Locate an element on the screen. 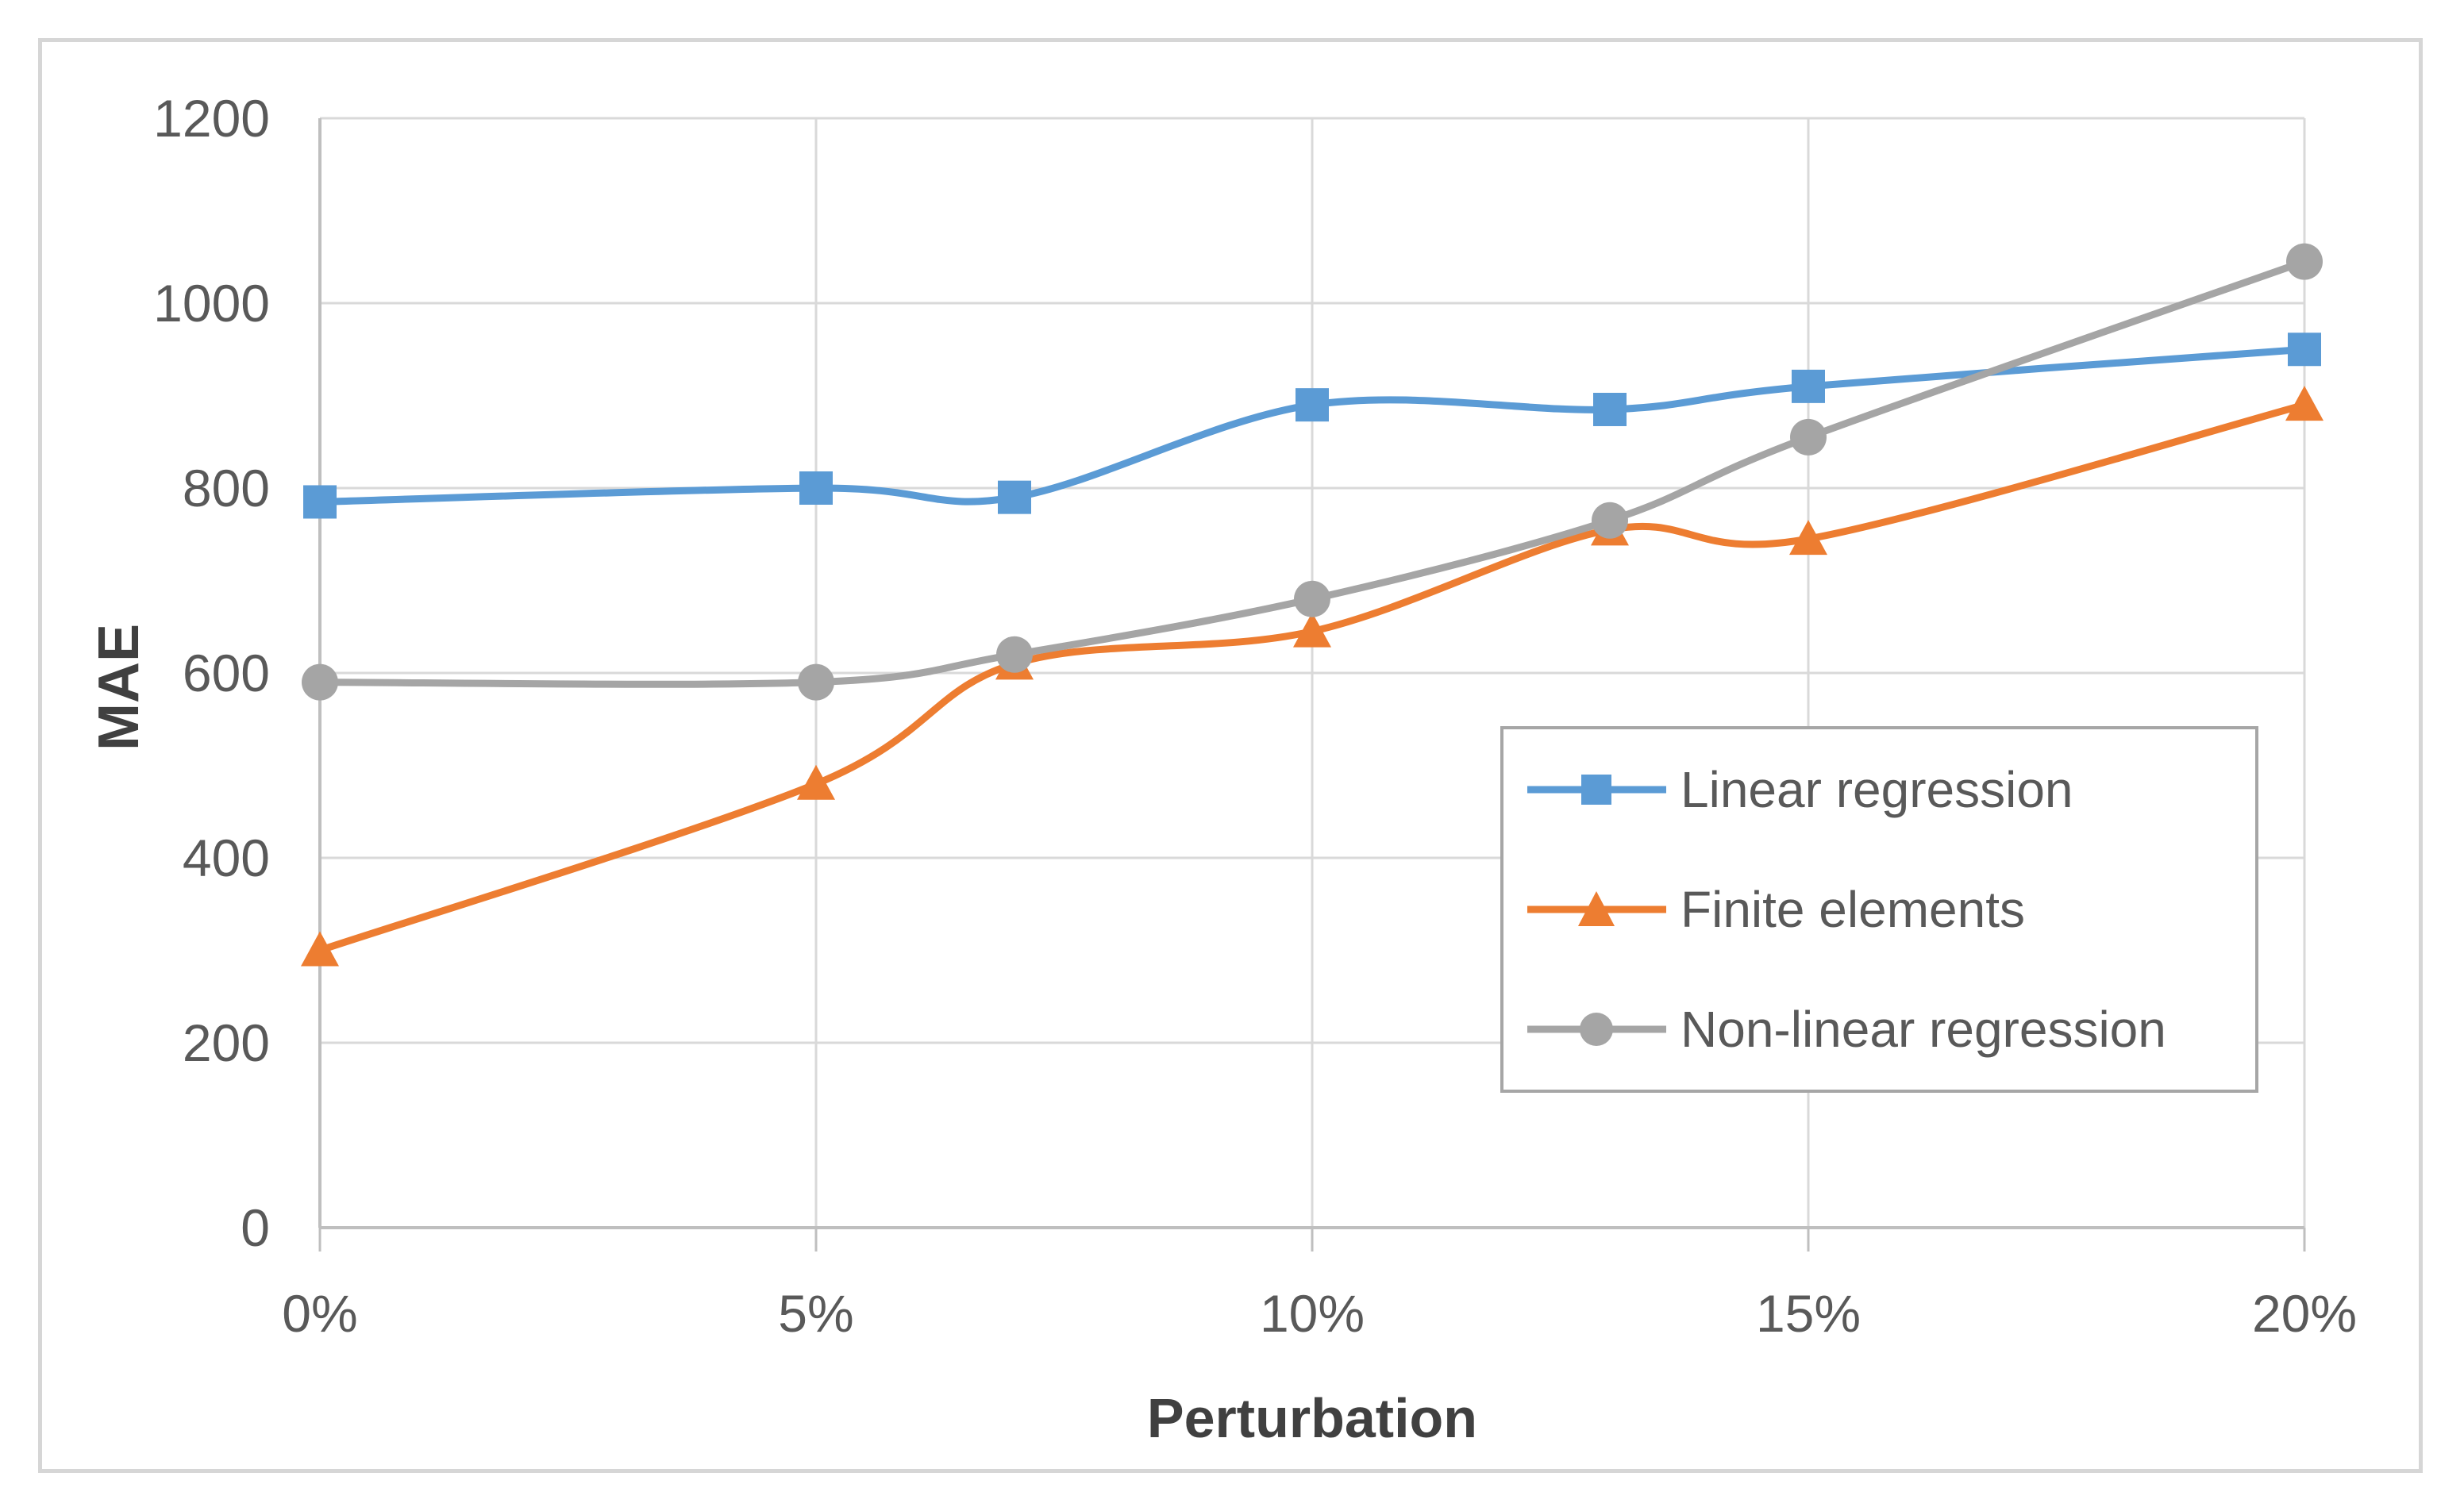  legend-label: Non-linear regression is located at coordinates (1923, 1030).